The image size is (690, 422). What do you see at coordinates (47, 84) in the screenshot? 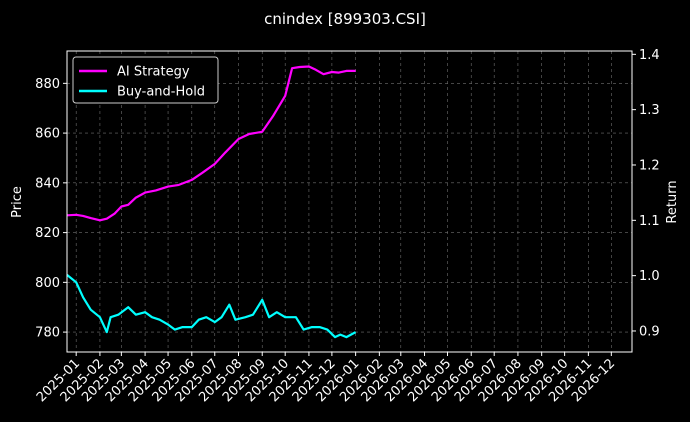
I see `y-tick-label-left: 880` at bounding box center [47, 84].